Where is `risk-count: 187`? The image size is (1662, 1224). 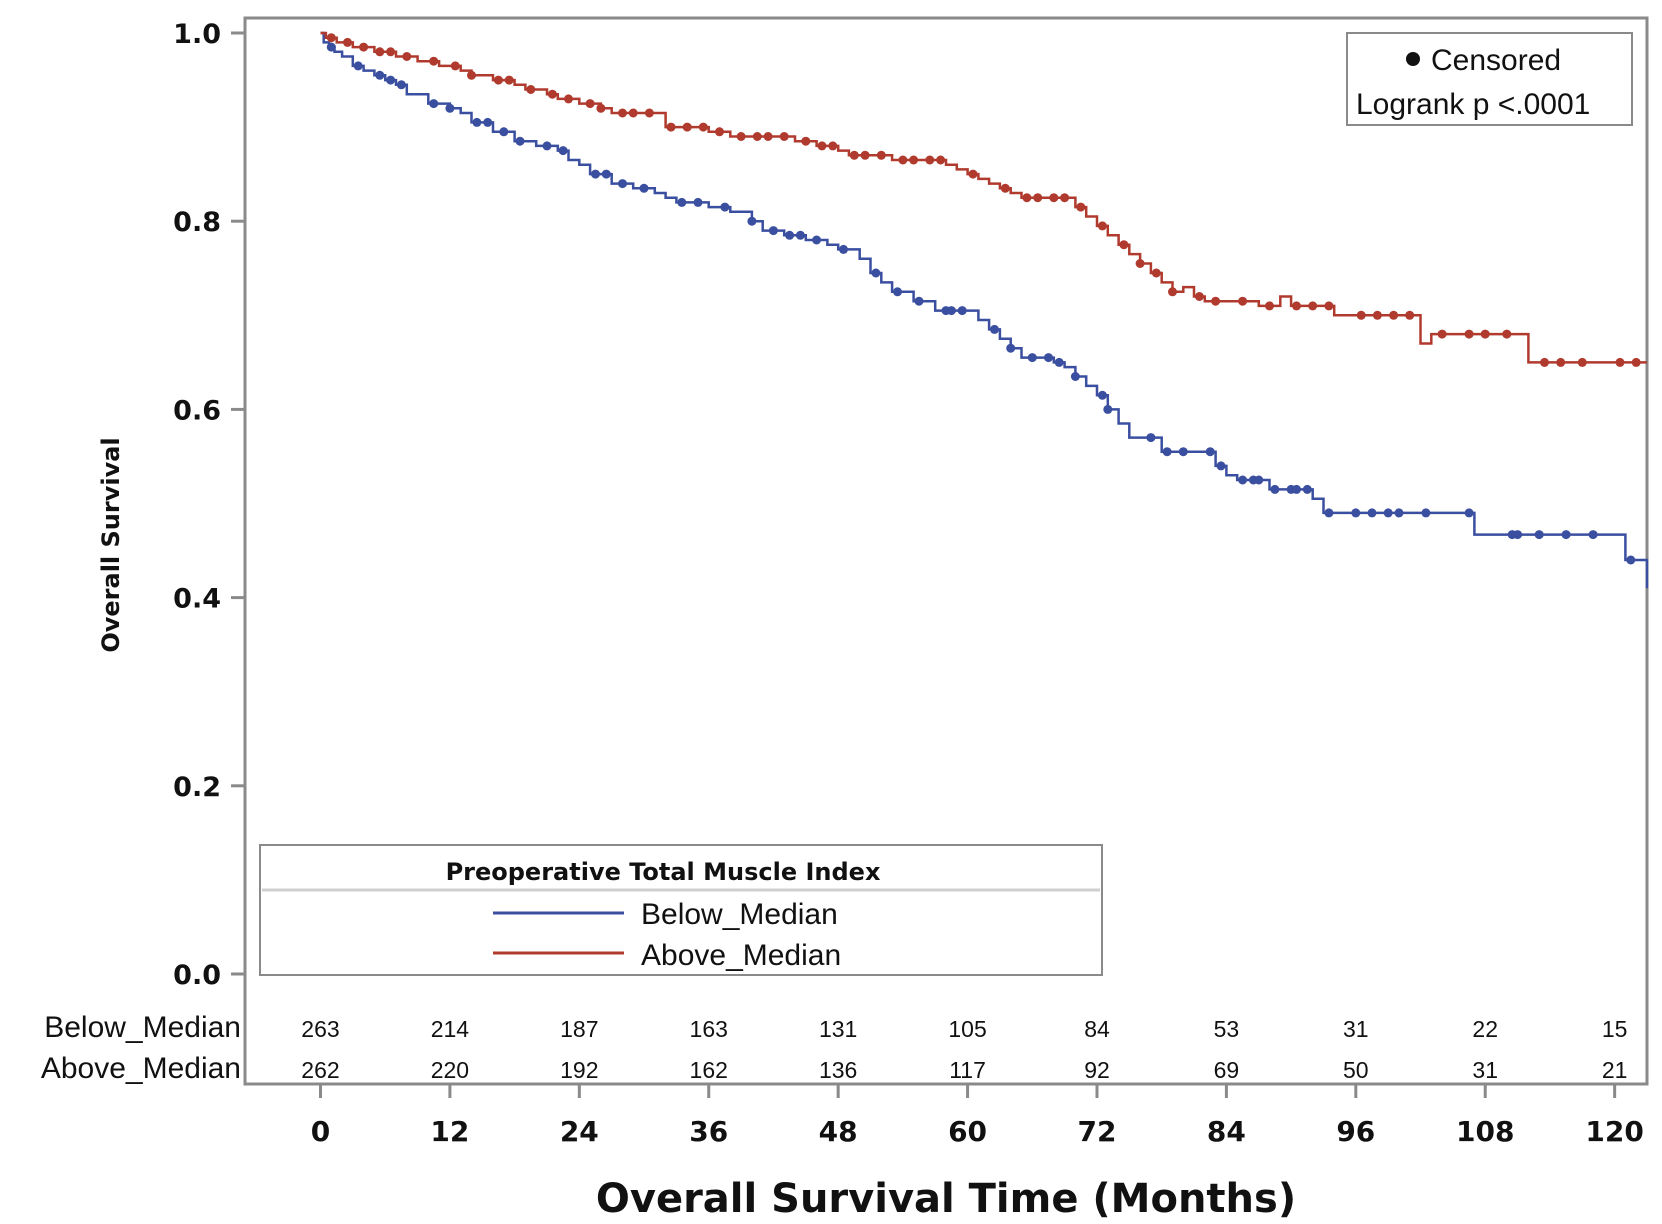
risk-count: 187 is located at coordinates (579, 1029).